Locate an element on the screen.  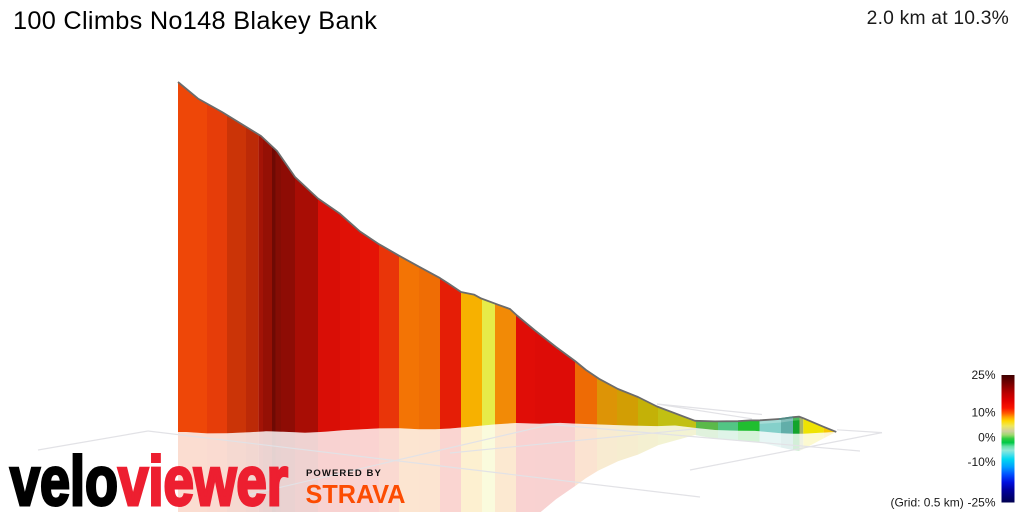
svg-text: viewer is located at coordinates (203, 477).